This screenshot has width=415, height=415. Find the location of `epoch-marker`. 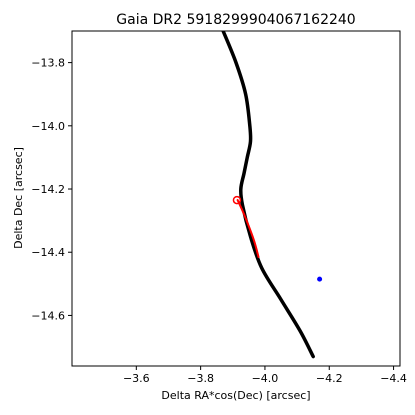

epoch-marker is located at coordinates (237, 200).